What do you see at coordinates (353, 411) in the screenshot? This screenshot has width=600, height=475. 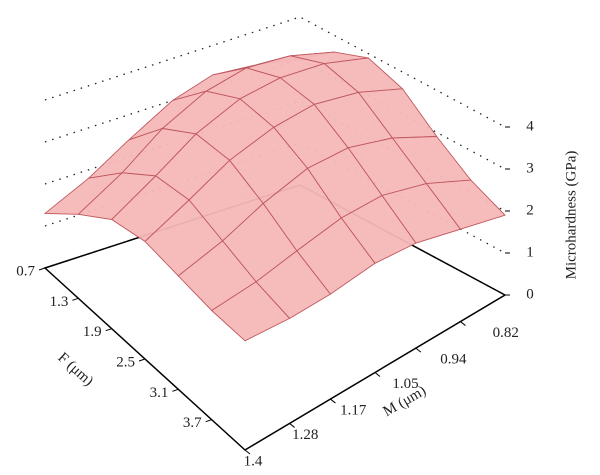 I see `x-tick-label: 1.17` at bounding box center [353, 411].